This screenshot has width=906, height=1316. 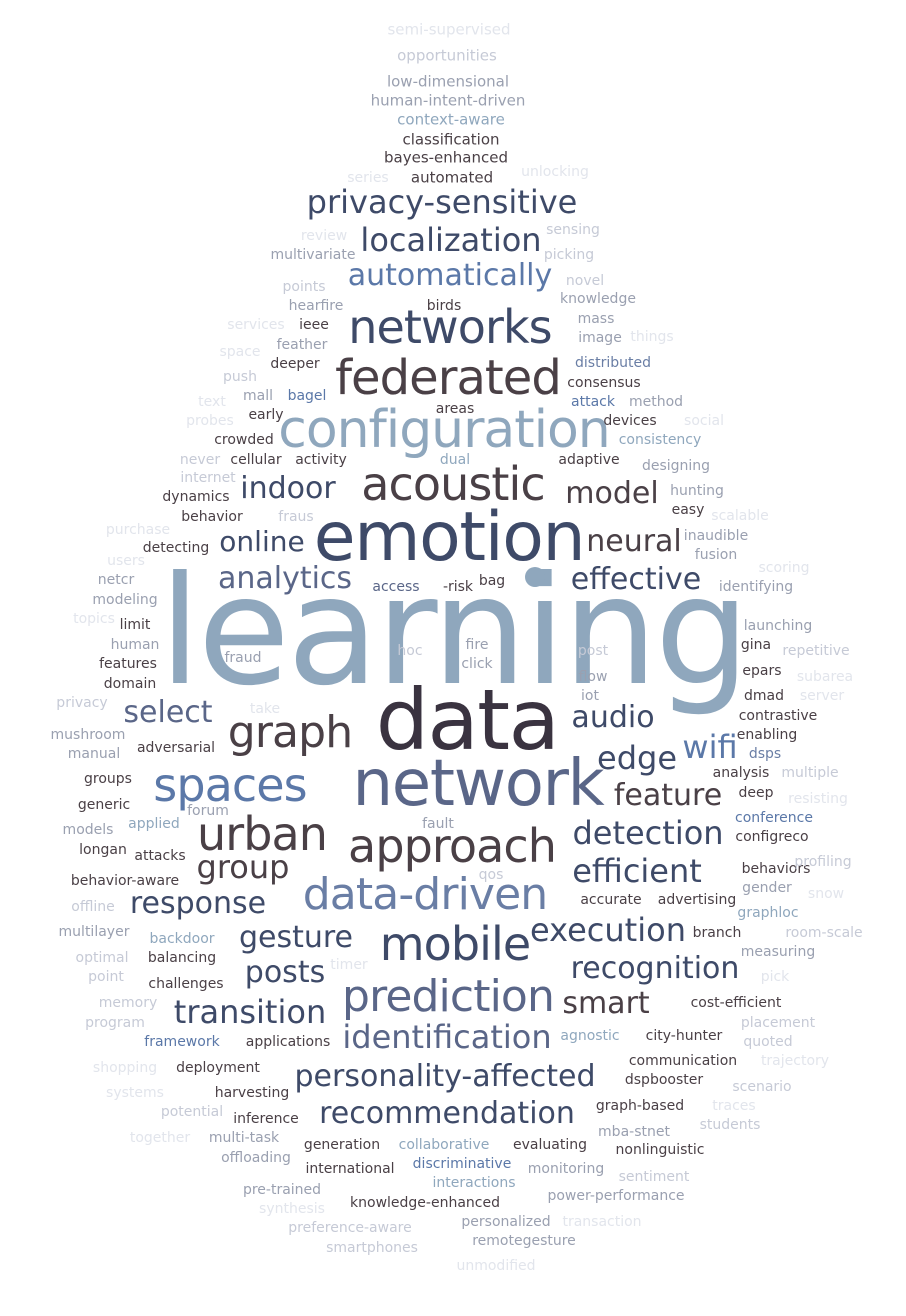 What do you see at coordinates (106, 977) in the screenshot?
I see `word-point: point` at bounding box center [106, 977].